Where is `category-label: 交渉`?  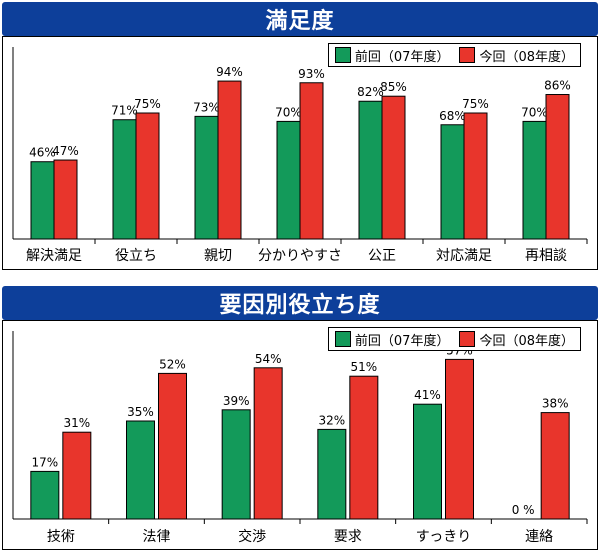
category-label: 交渉 is located at coordinates (252, 536).